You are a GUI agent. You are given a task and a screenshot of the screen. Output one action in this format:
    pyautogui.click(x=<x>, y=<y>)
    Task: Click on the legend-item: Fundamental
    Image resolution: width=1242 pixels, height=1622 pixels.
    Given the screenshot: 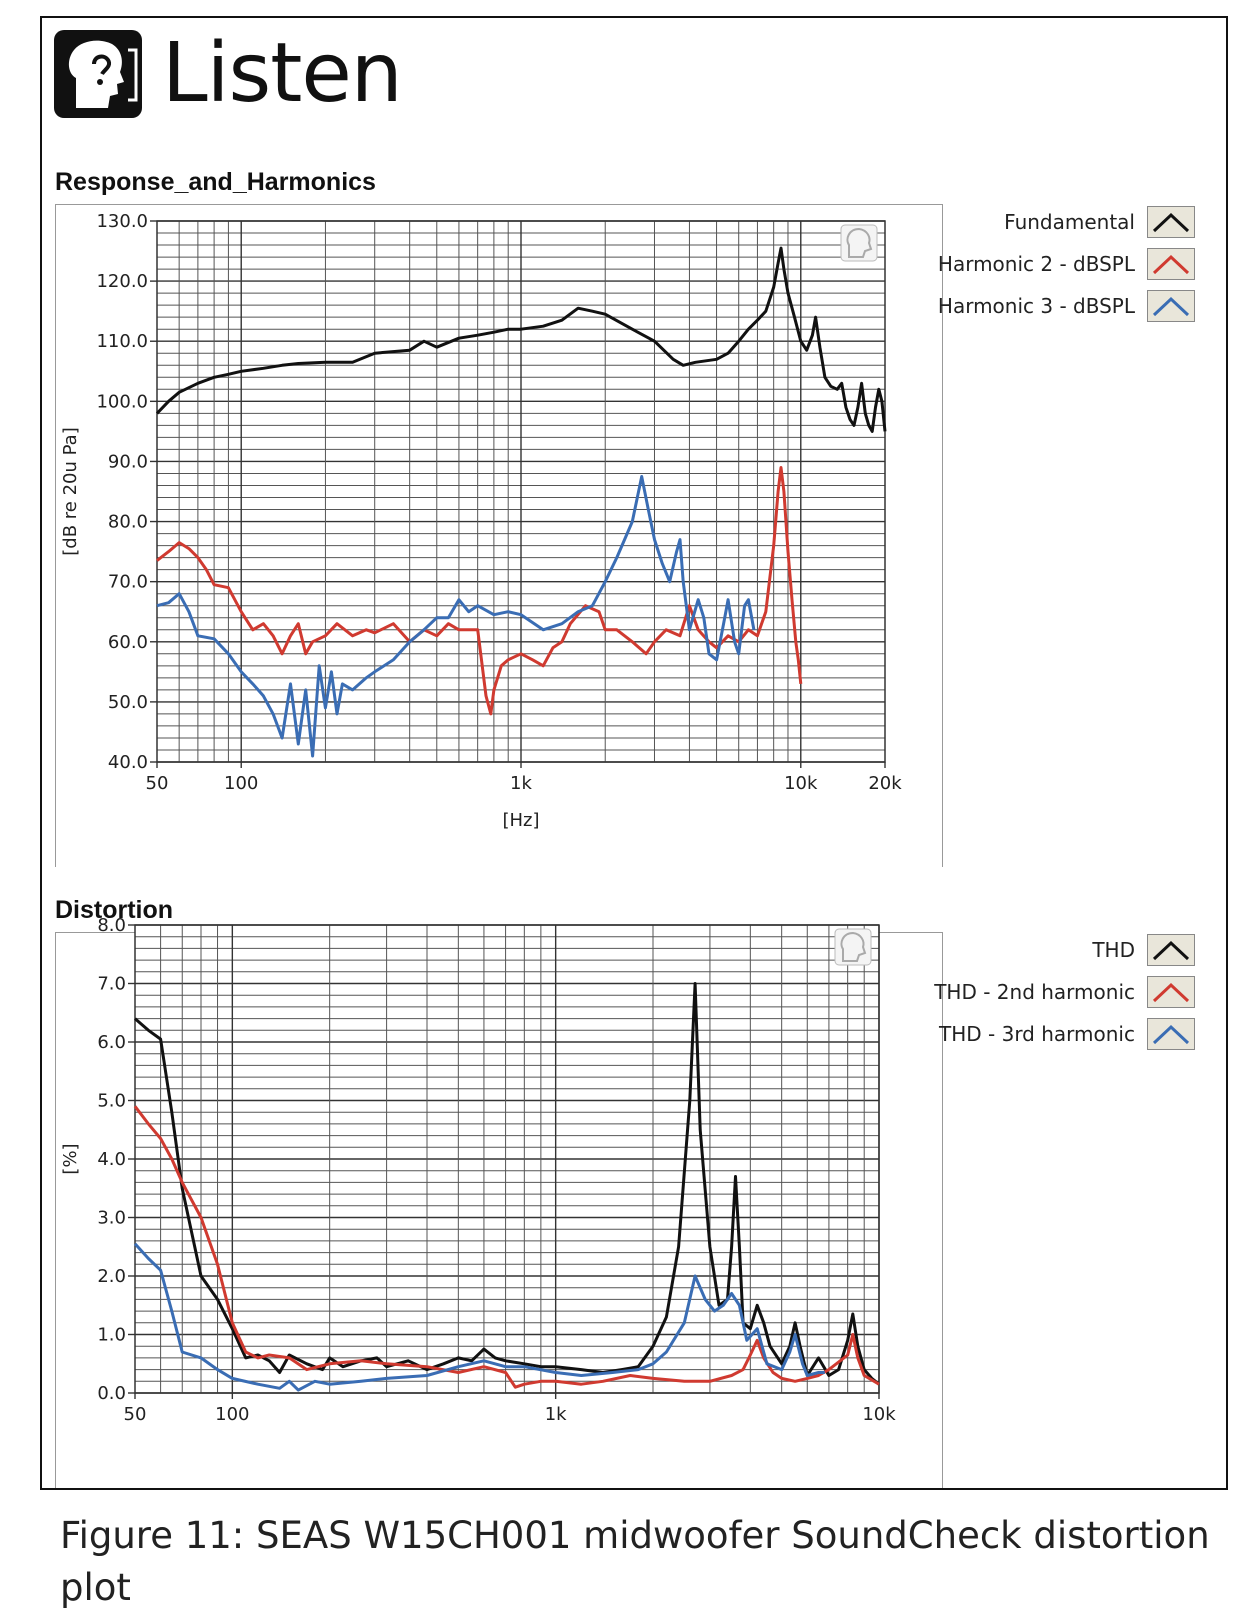 What is the action you would take?
    pyautogui.click(x=1080, y=225)
    